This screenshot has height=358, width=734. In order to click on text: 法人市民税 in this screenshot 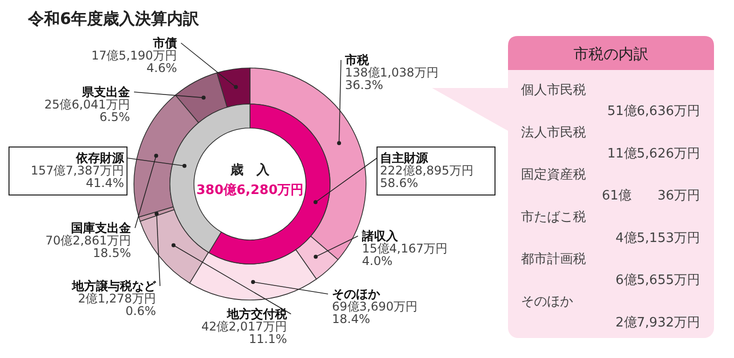, I will do `click(553, 132)`.